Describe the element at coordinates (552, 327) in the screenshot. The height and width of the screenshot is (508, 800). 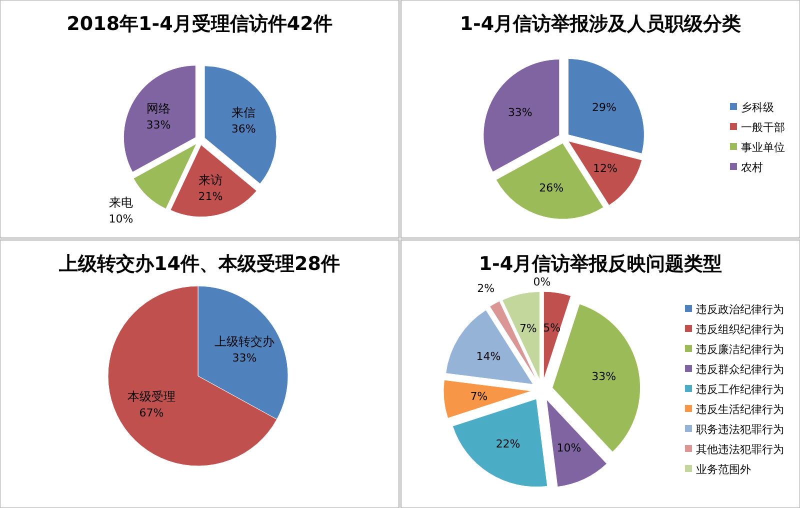
I see `data-label: 5%` at that location.